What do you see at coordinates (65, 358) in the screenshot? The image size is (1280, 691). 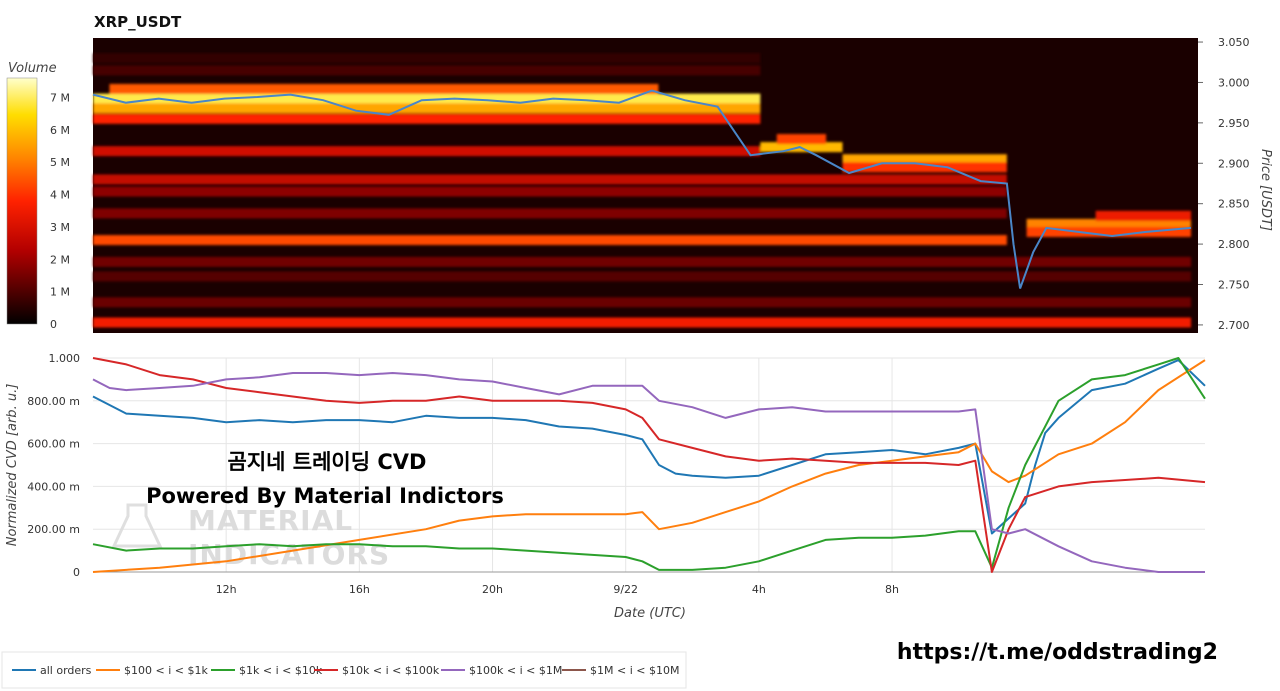 I see `cvd-y-tick-label: 1.000` at bounding box center [65, 358].